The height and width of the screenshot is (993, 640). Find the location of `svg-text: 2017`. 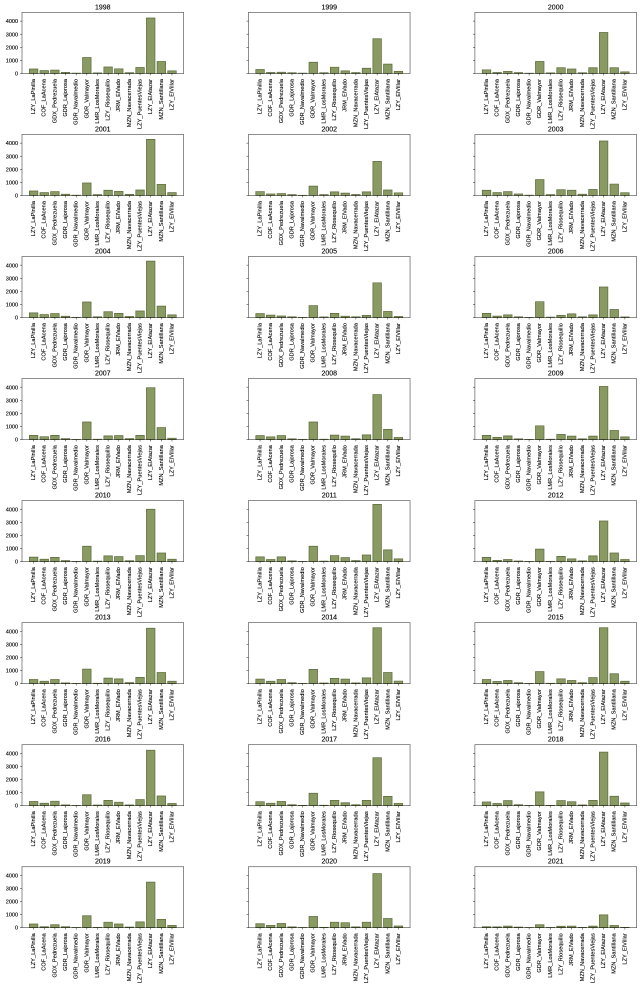

svg-text: 2017 is located at coordinates (329, 739).